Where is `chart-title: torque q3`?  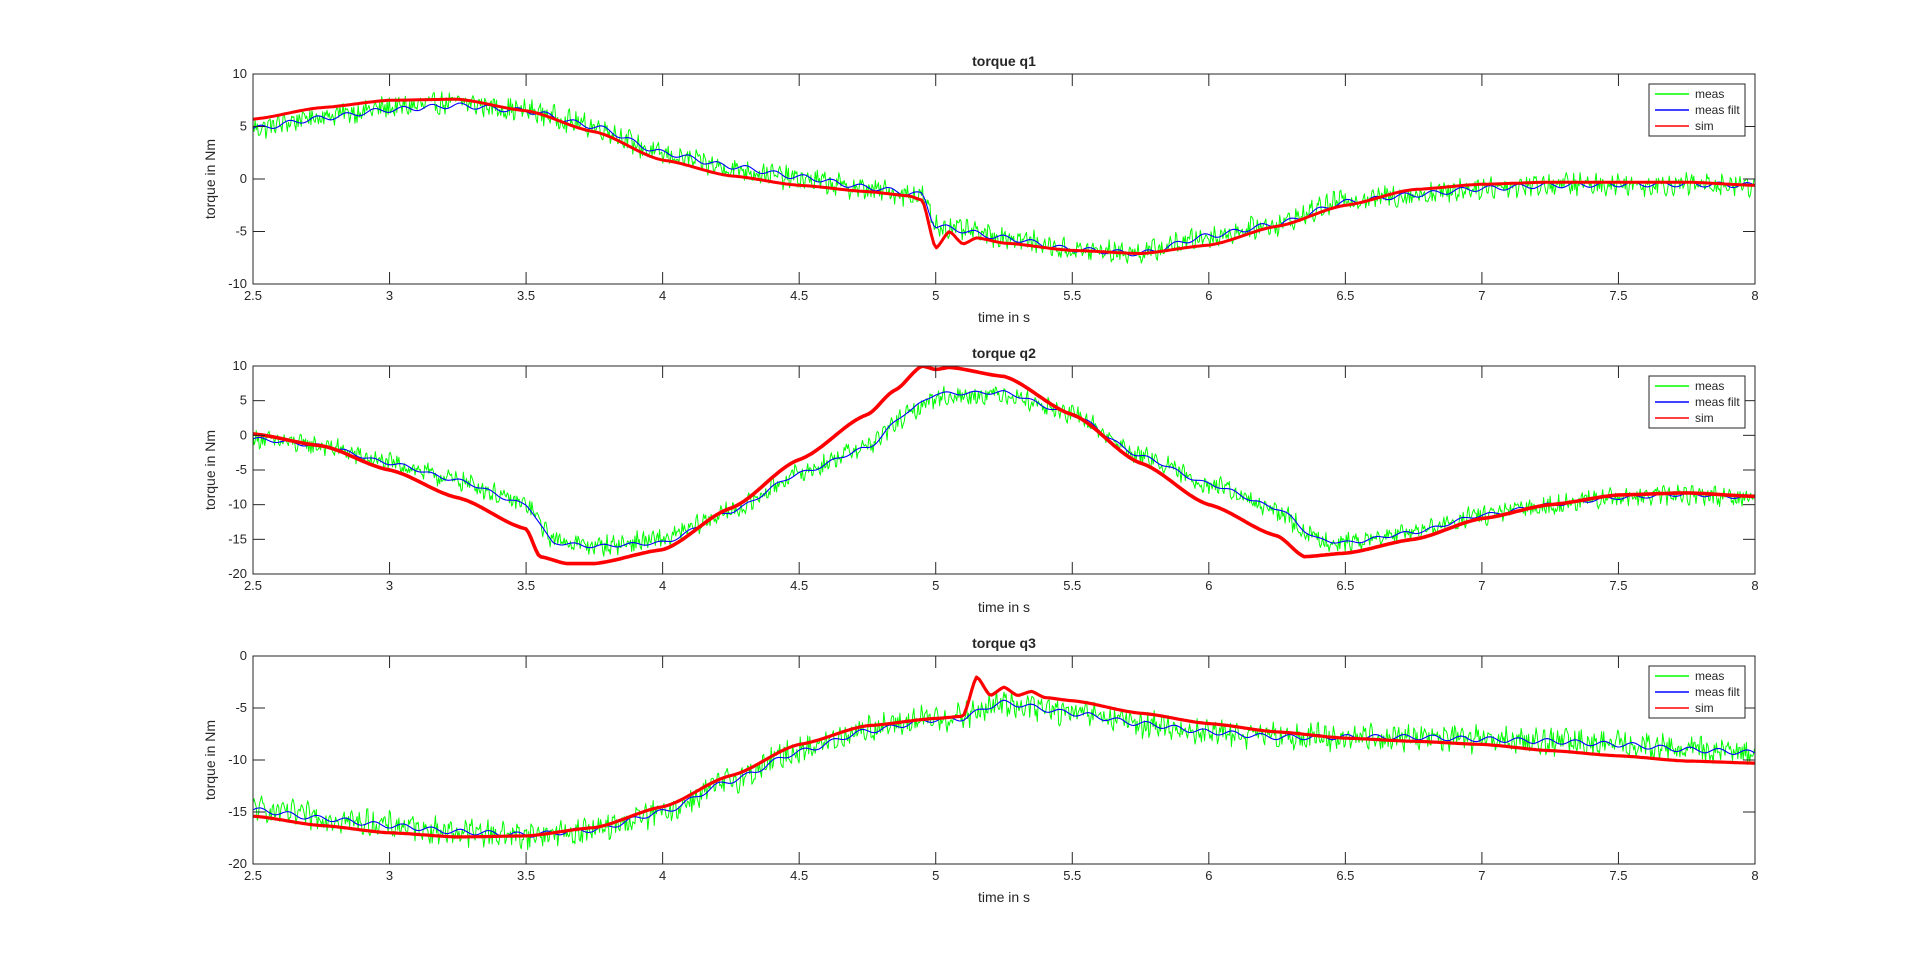
chart-title: torque q3 is located at coordinates (1004, 643).